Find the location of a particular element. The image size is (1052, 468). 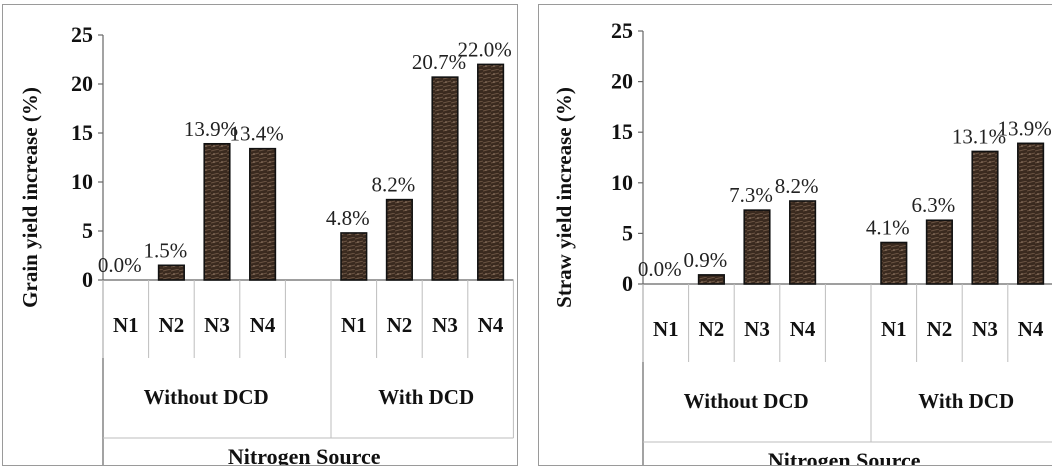

data-label: 20.7% is located at coordinates (439, 62).